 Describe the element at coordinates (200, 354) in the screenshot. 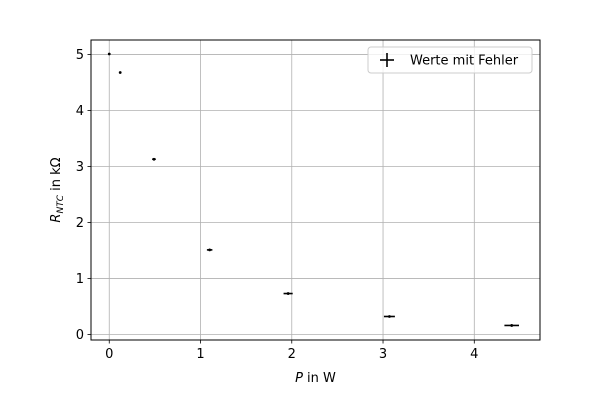

I see `x-tick-label: 1` at that location.